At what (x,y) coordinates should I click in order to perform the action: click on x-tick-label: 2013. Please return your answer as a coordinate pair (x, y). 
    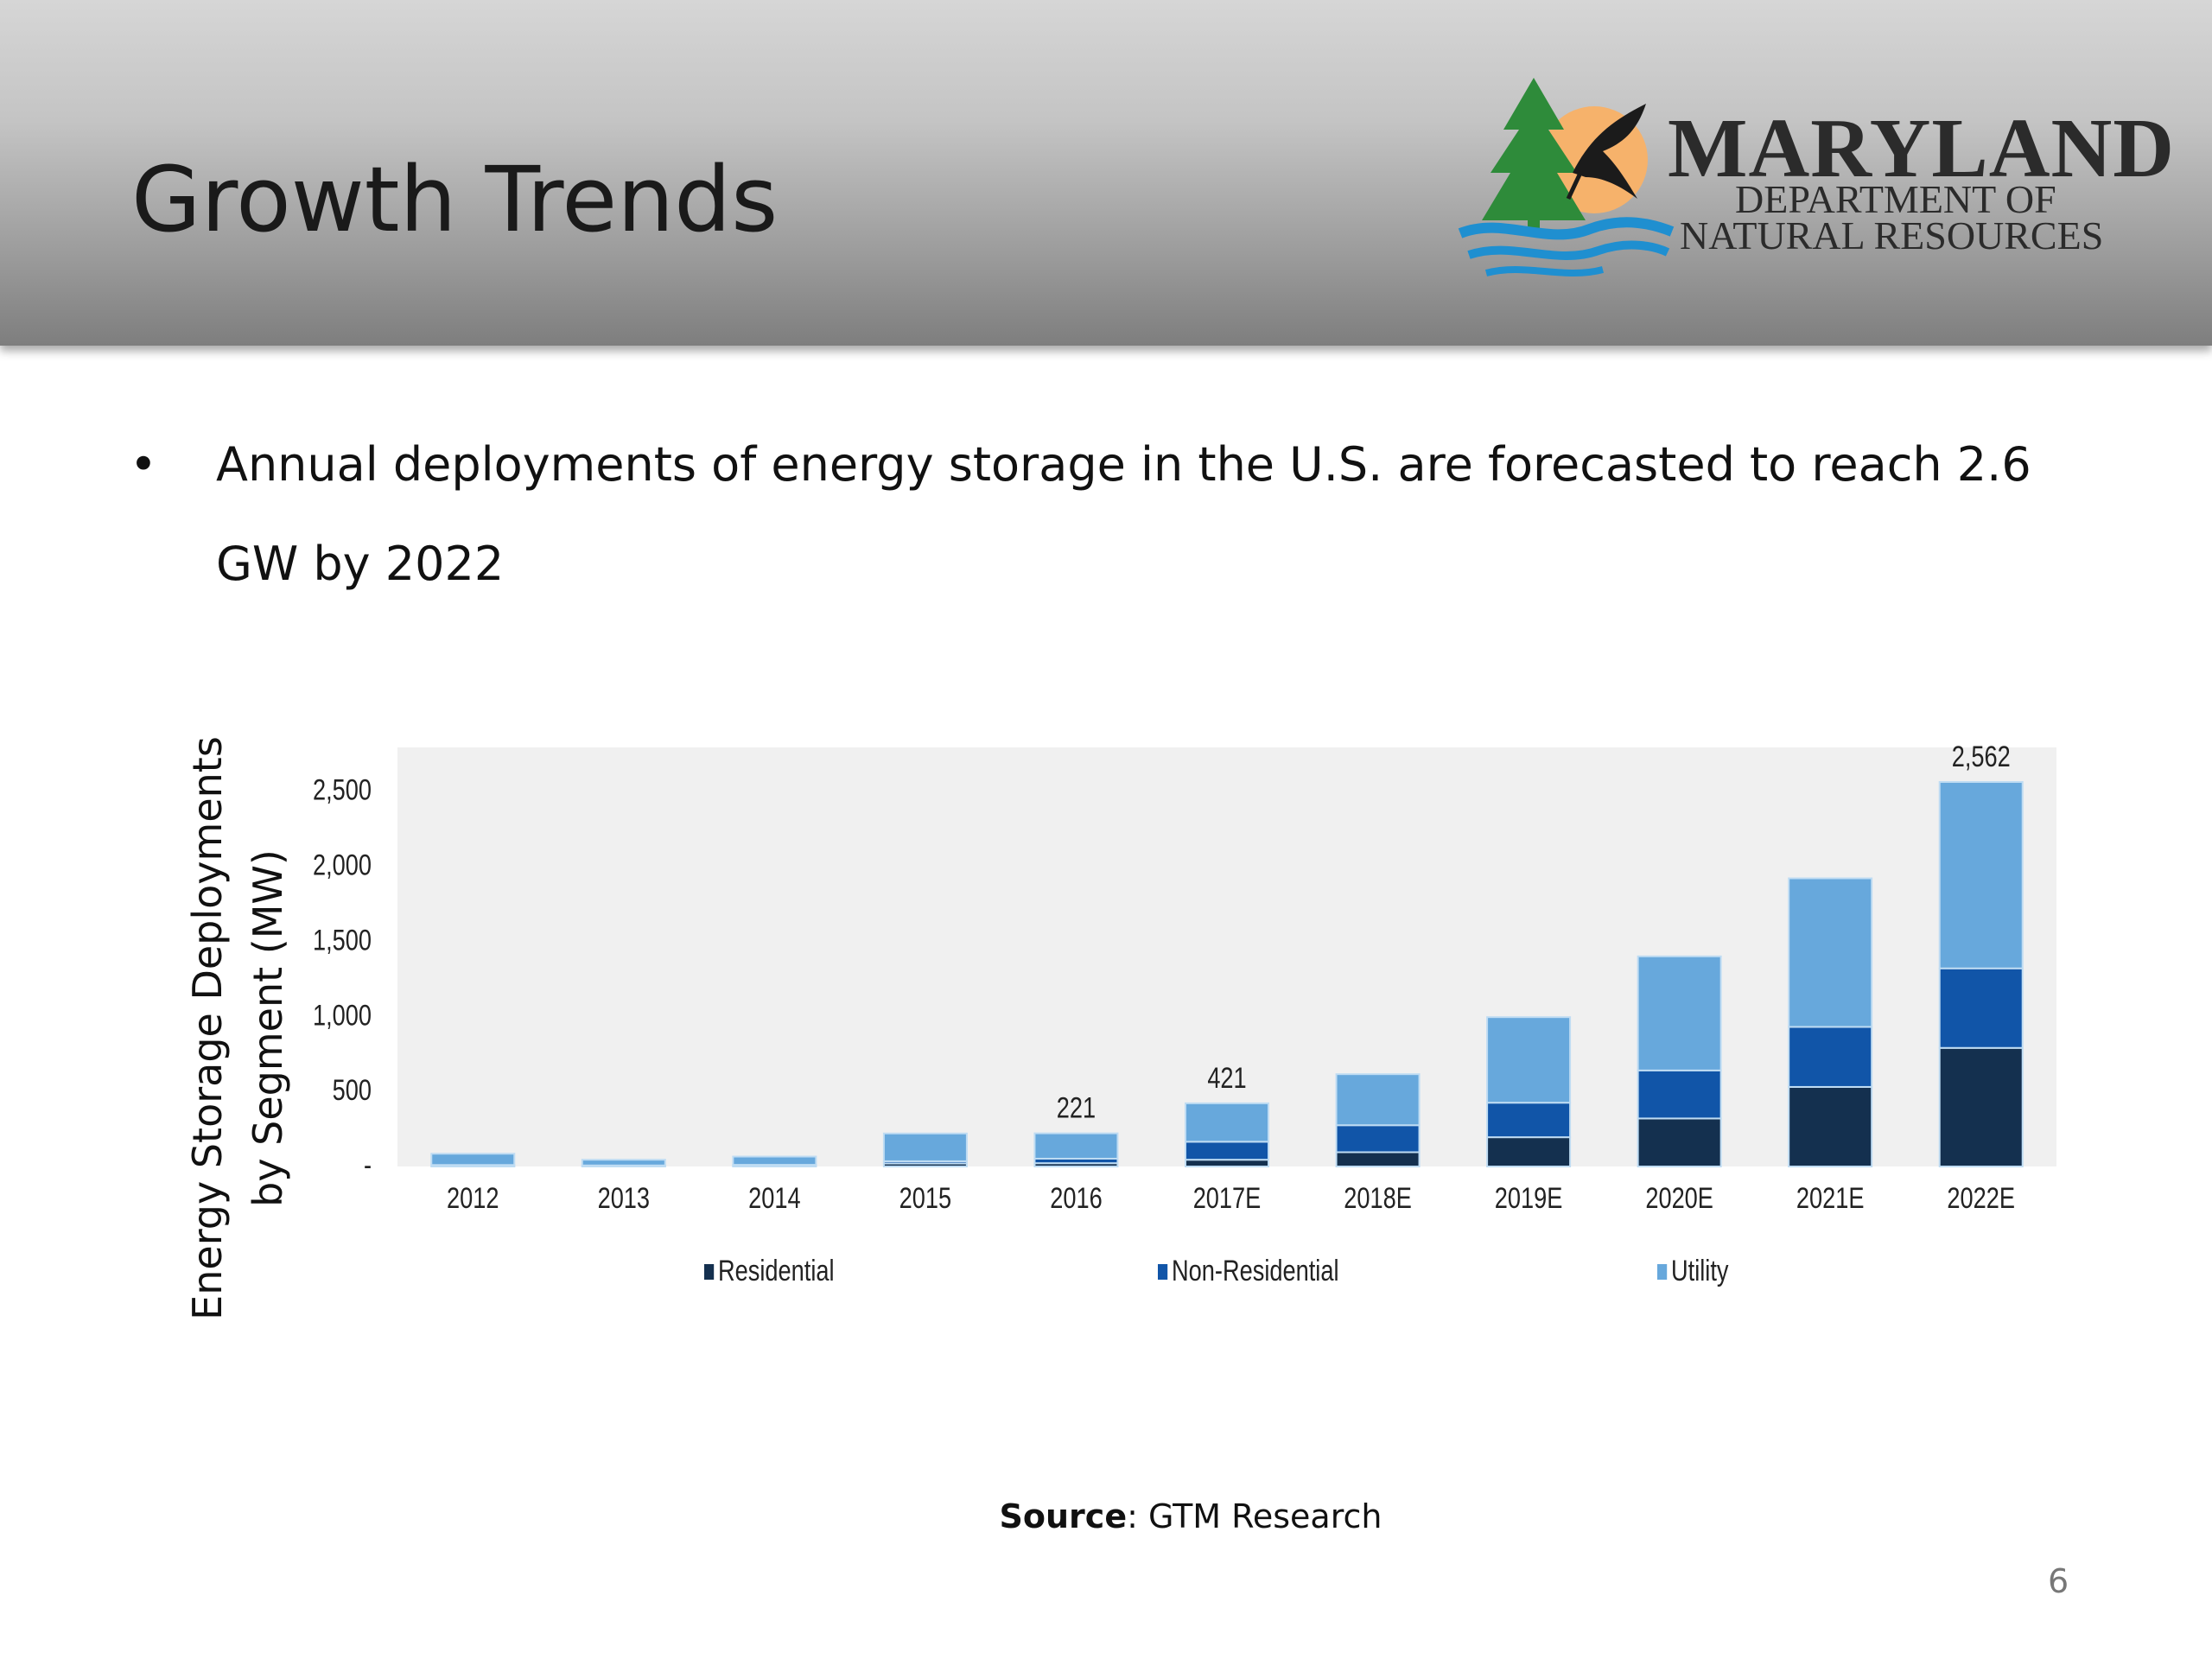
    Looking at the image, I should click on (624, 1198).